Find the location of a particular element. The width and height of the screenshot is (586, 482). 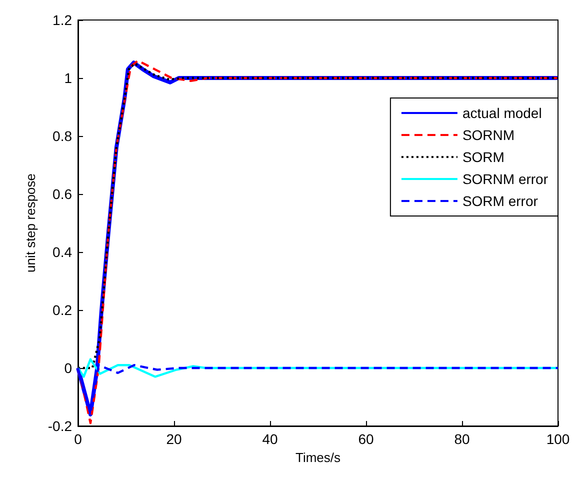

y-tick-label: -0.2 is located at coordinates (60, 426).